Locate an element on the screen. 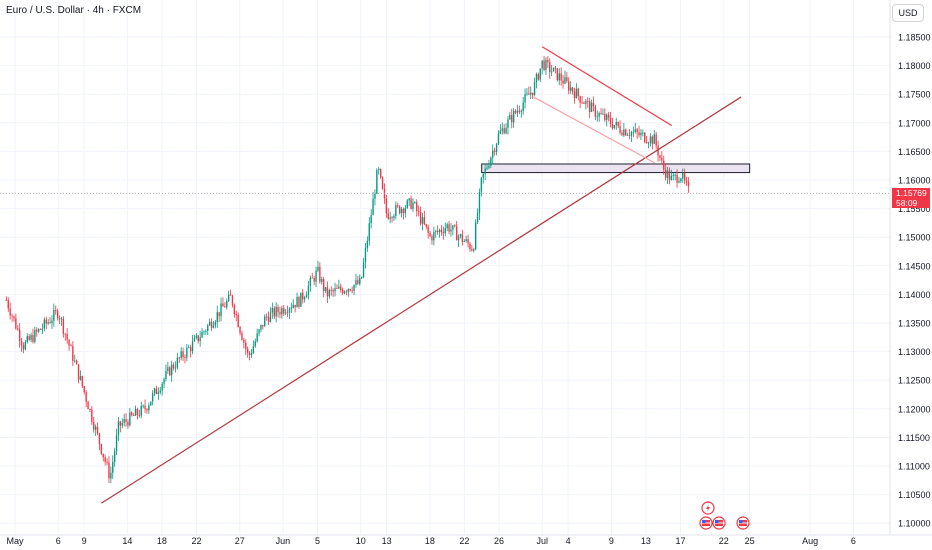 This screenshot has width=932, height=550. price-tick-label: 1.15500 is located at coordinates (914, 209).